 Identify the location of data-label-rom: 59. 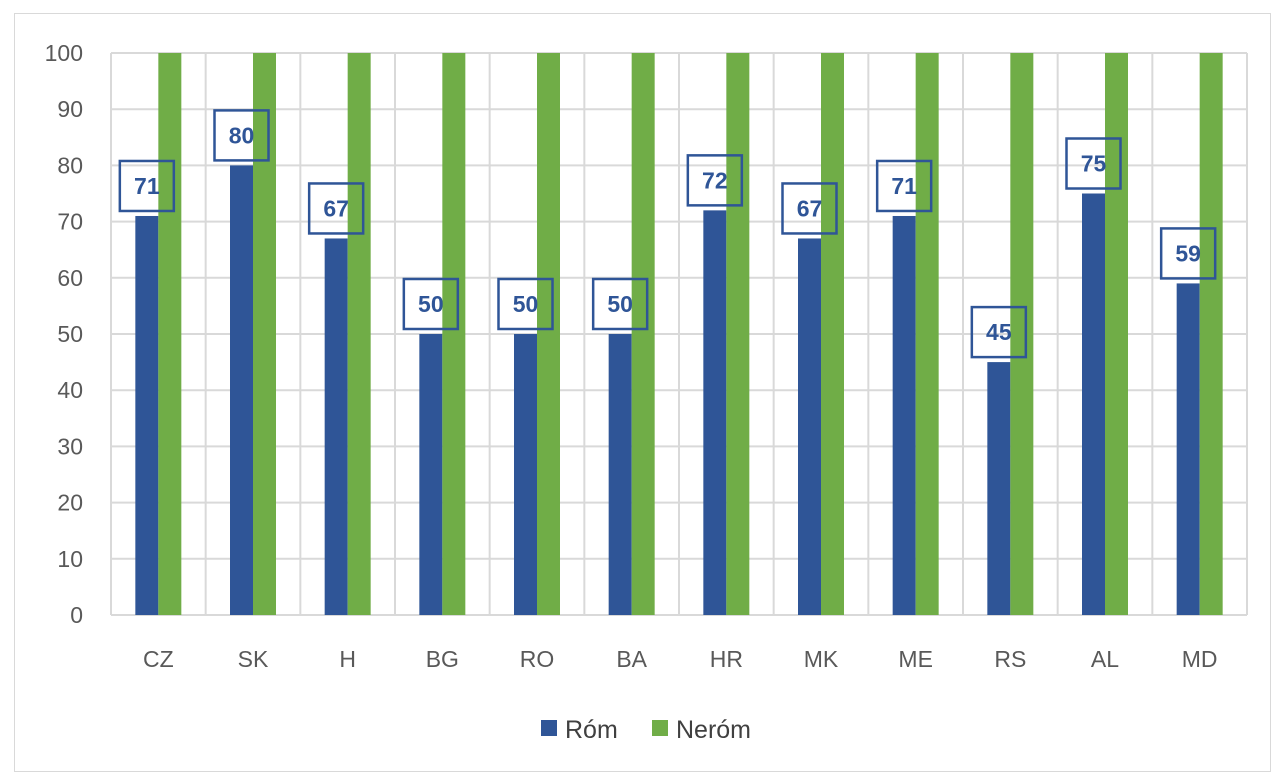
(1188, 253).